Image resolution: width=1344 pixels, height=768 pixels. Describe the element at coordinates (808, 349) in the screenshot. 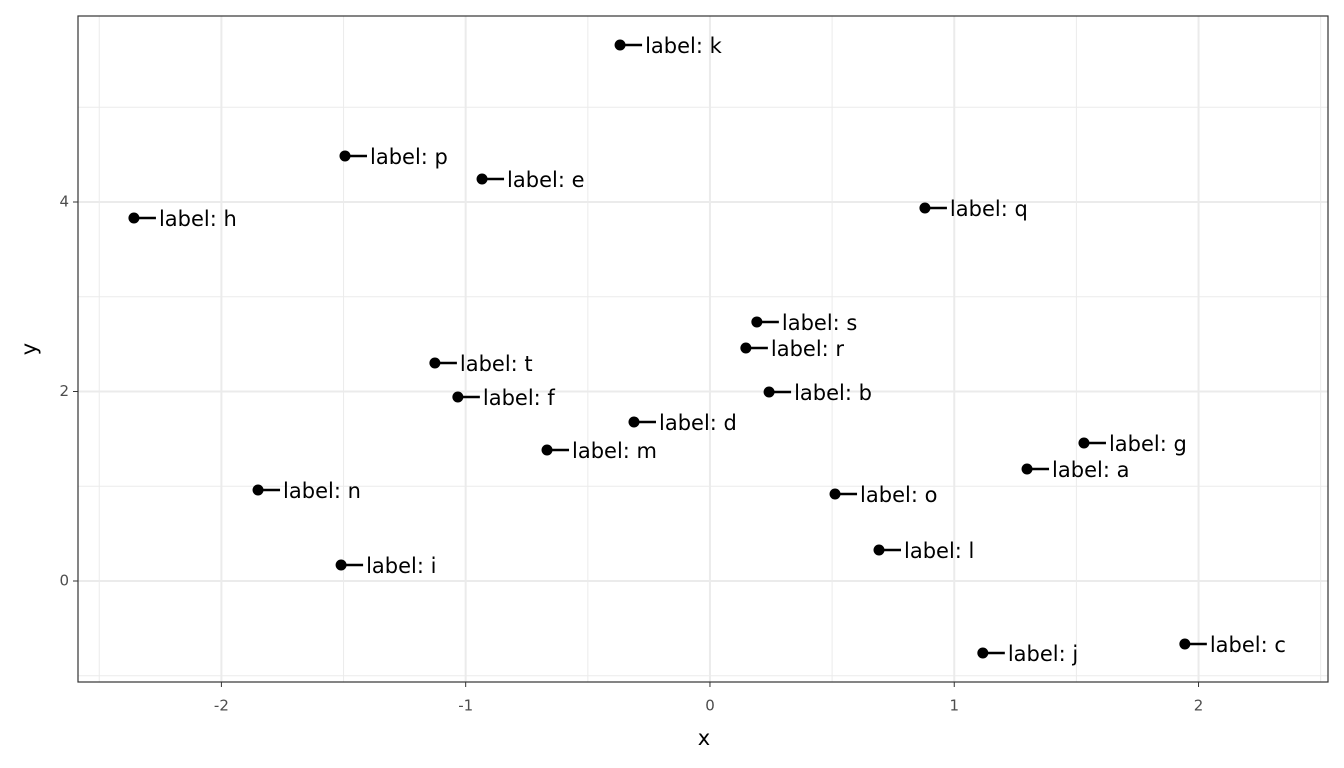

I see `point-label: label: r` at that location.